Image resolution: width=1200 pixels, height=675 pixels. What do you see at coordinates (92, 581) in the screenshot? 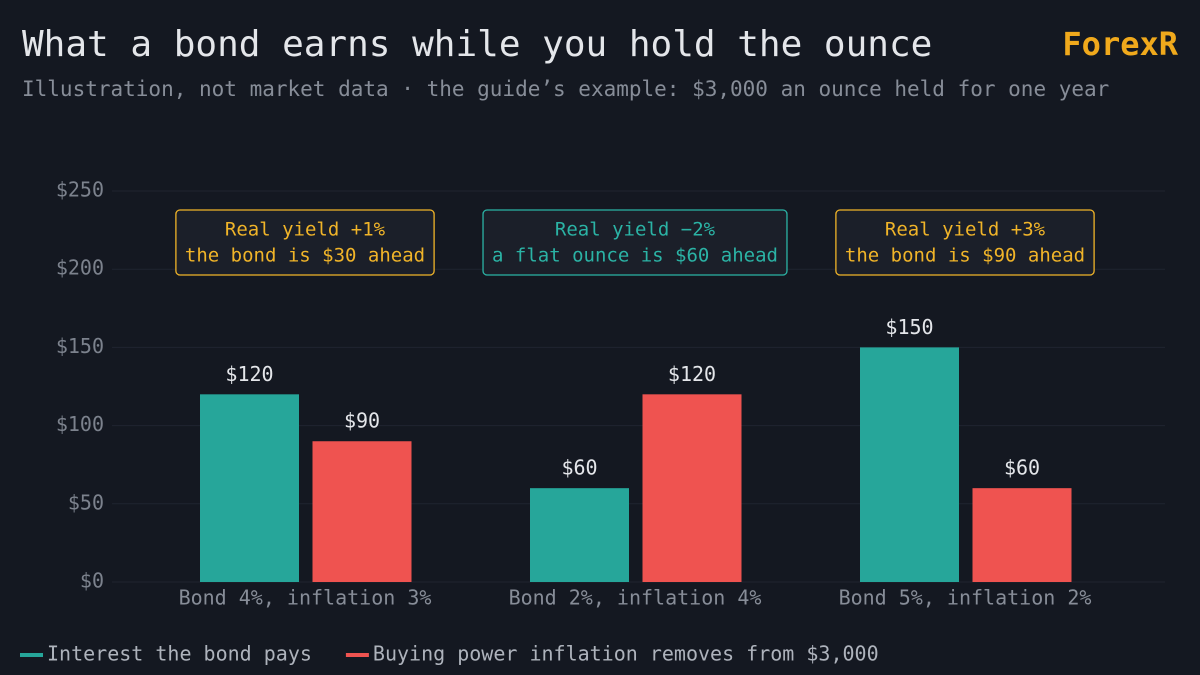
I see `y-tick-label: $0` at bounding box center [92, 581].